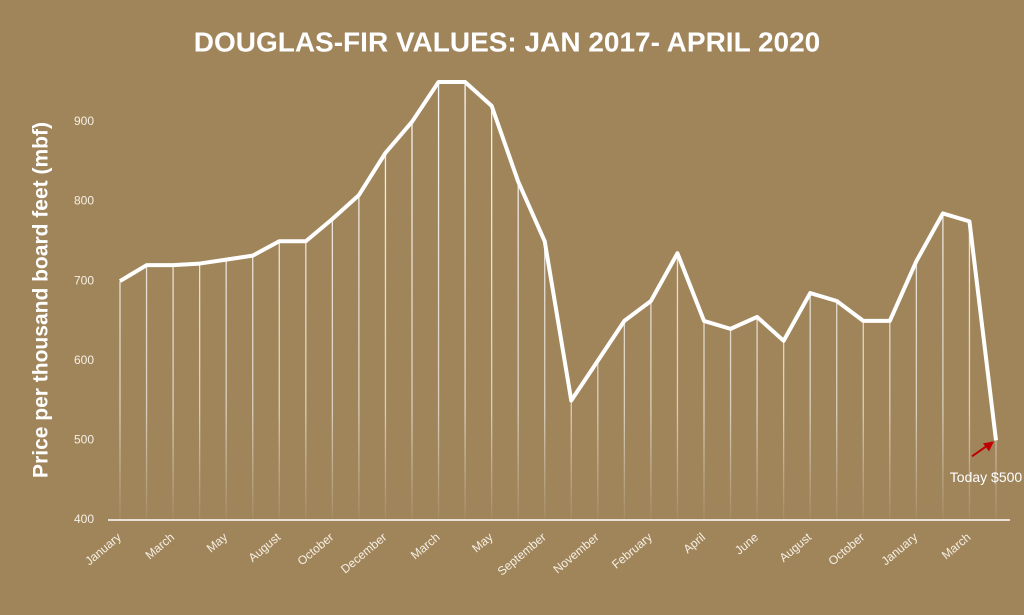 The height and width of the screenshot is (615, 1024). Describe the element at coordinates (84, 121) in the screenshot. I see `y-tick-label: 900` at that location.